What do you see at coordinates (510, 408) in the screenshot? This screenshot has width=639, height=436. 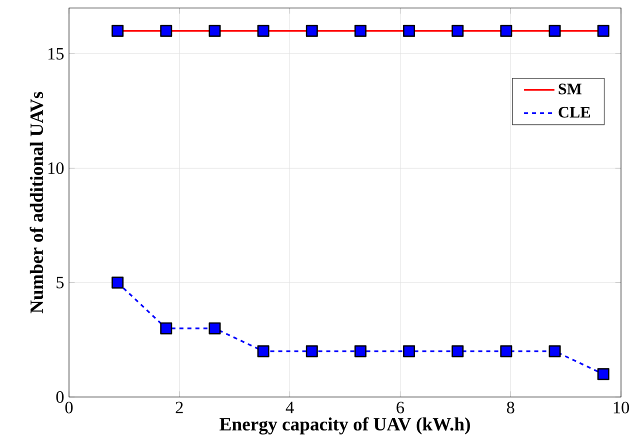 I see `x-tick-label: 8` at bounding box center [510, 408].